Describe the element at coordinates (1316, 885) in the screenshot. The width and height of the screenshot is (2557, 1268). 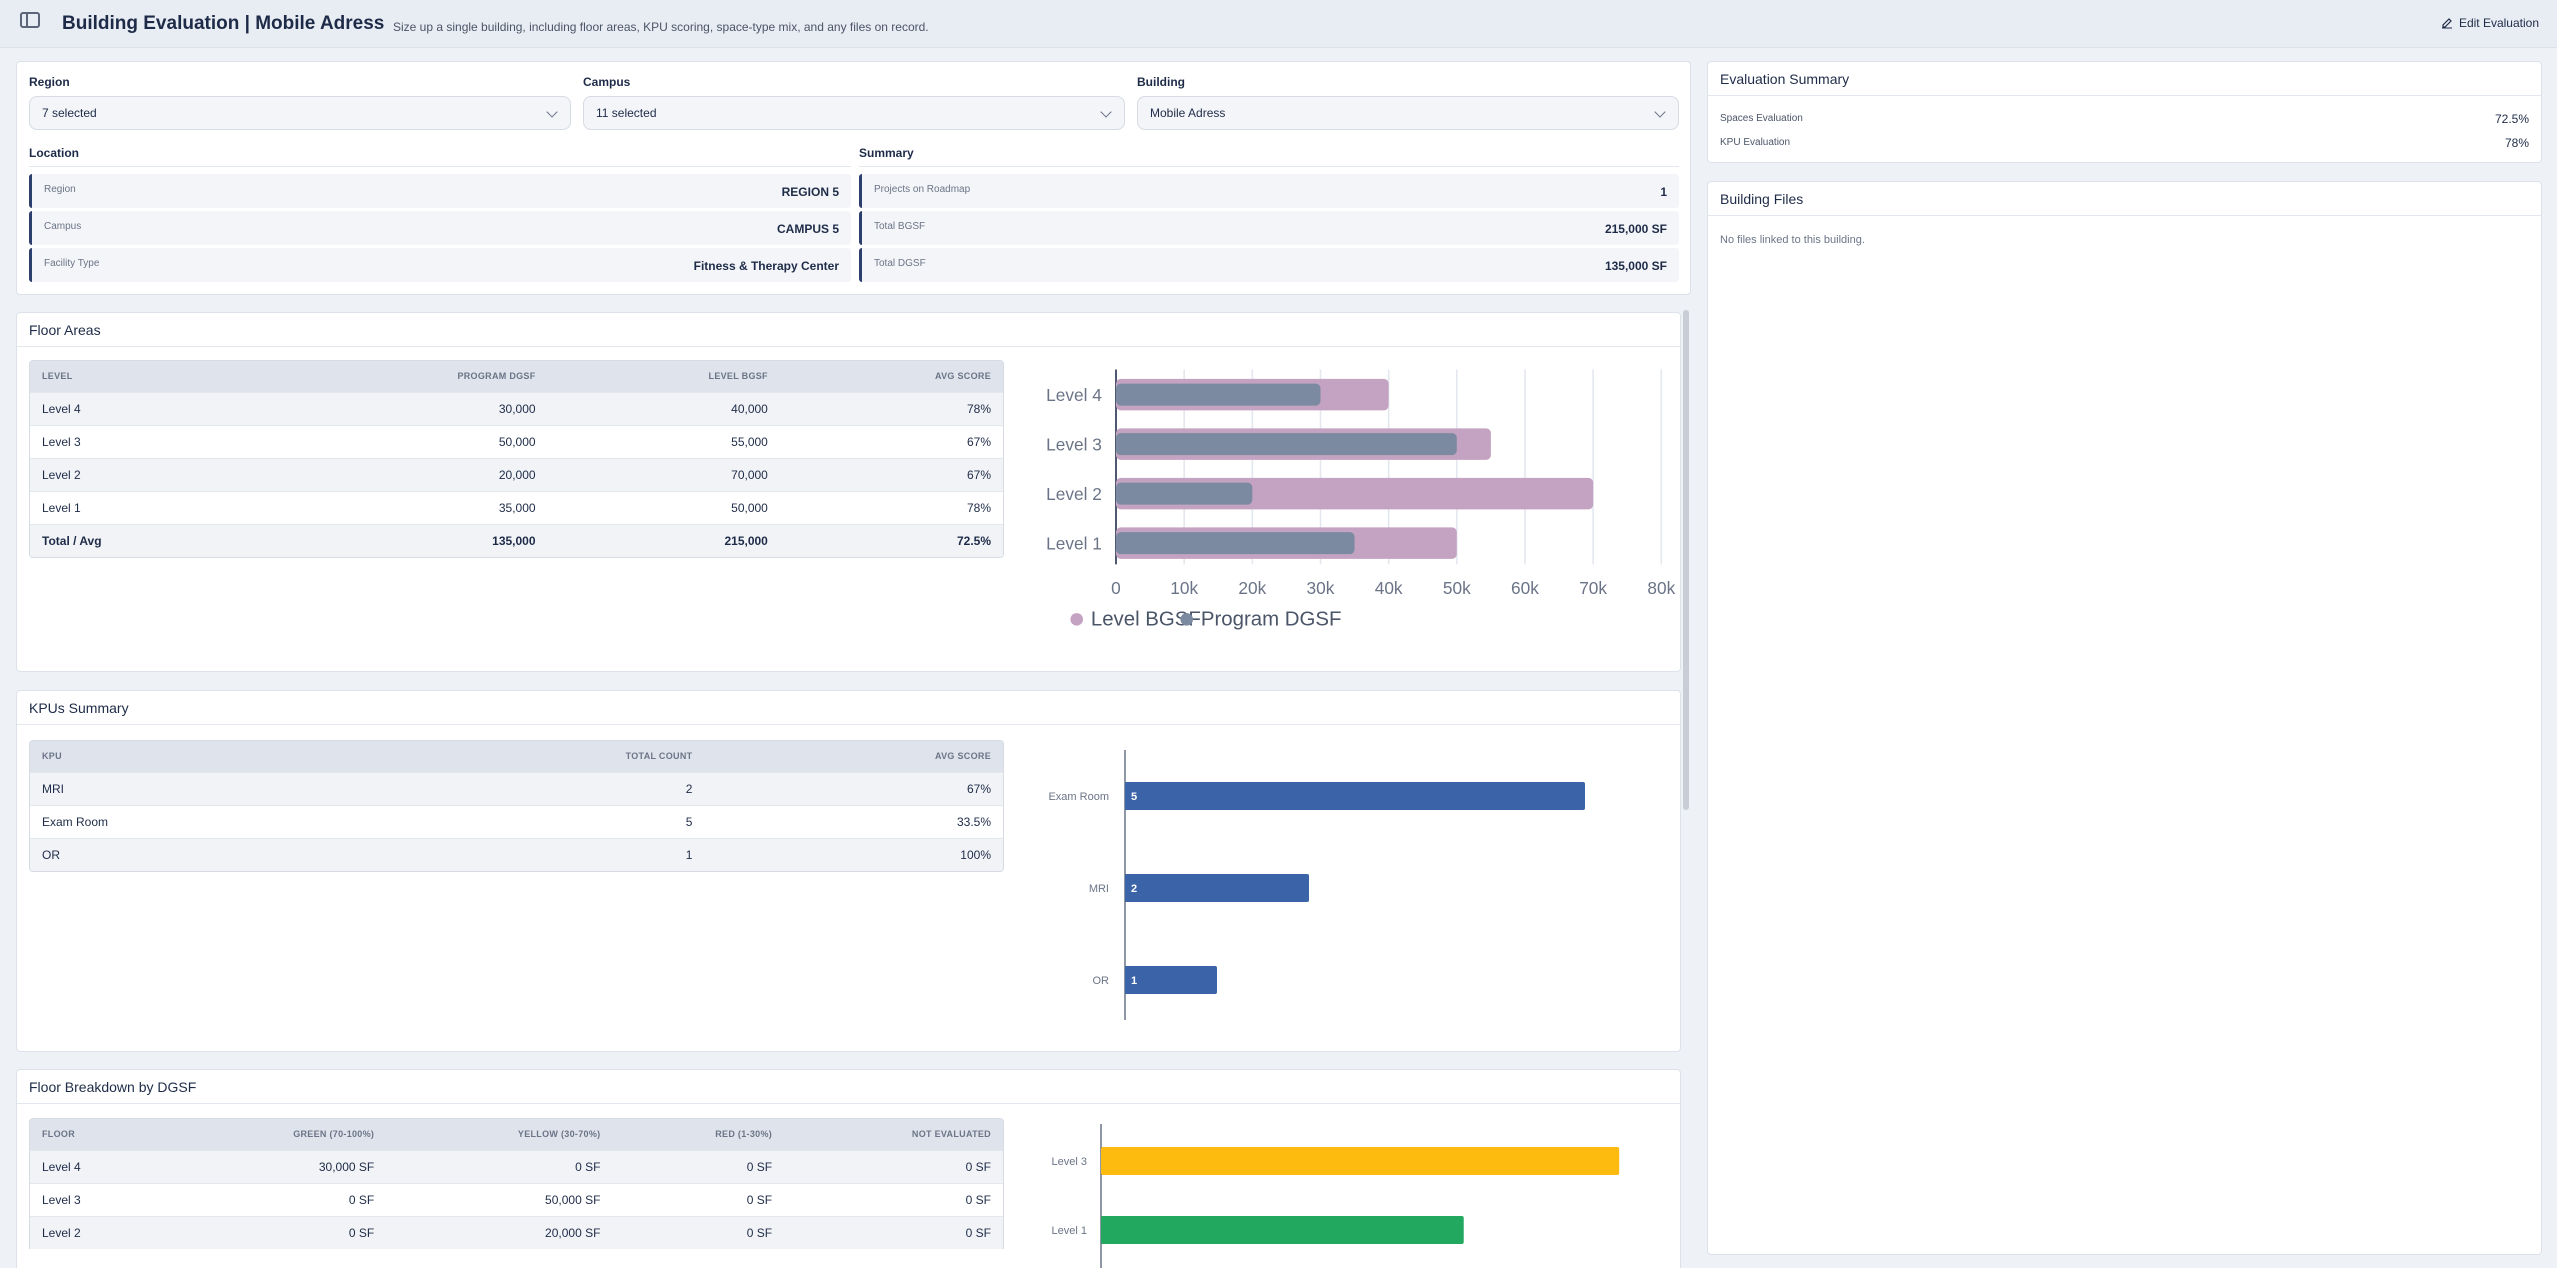
I see `kpus-chart-svg: Exam Room 5 MRI 2 OR 1` at that location.